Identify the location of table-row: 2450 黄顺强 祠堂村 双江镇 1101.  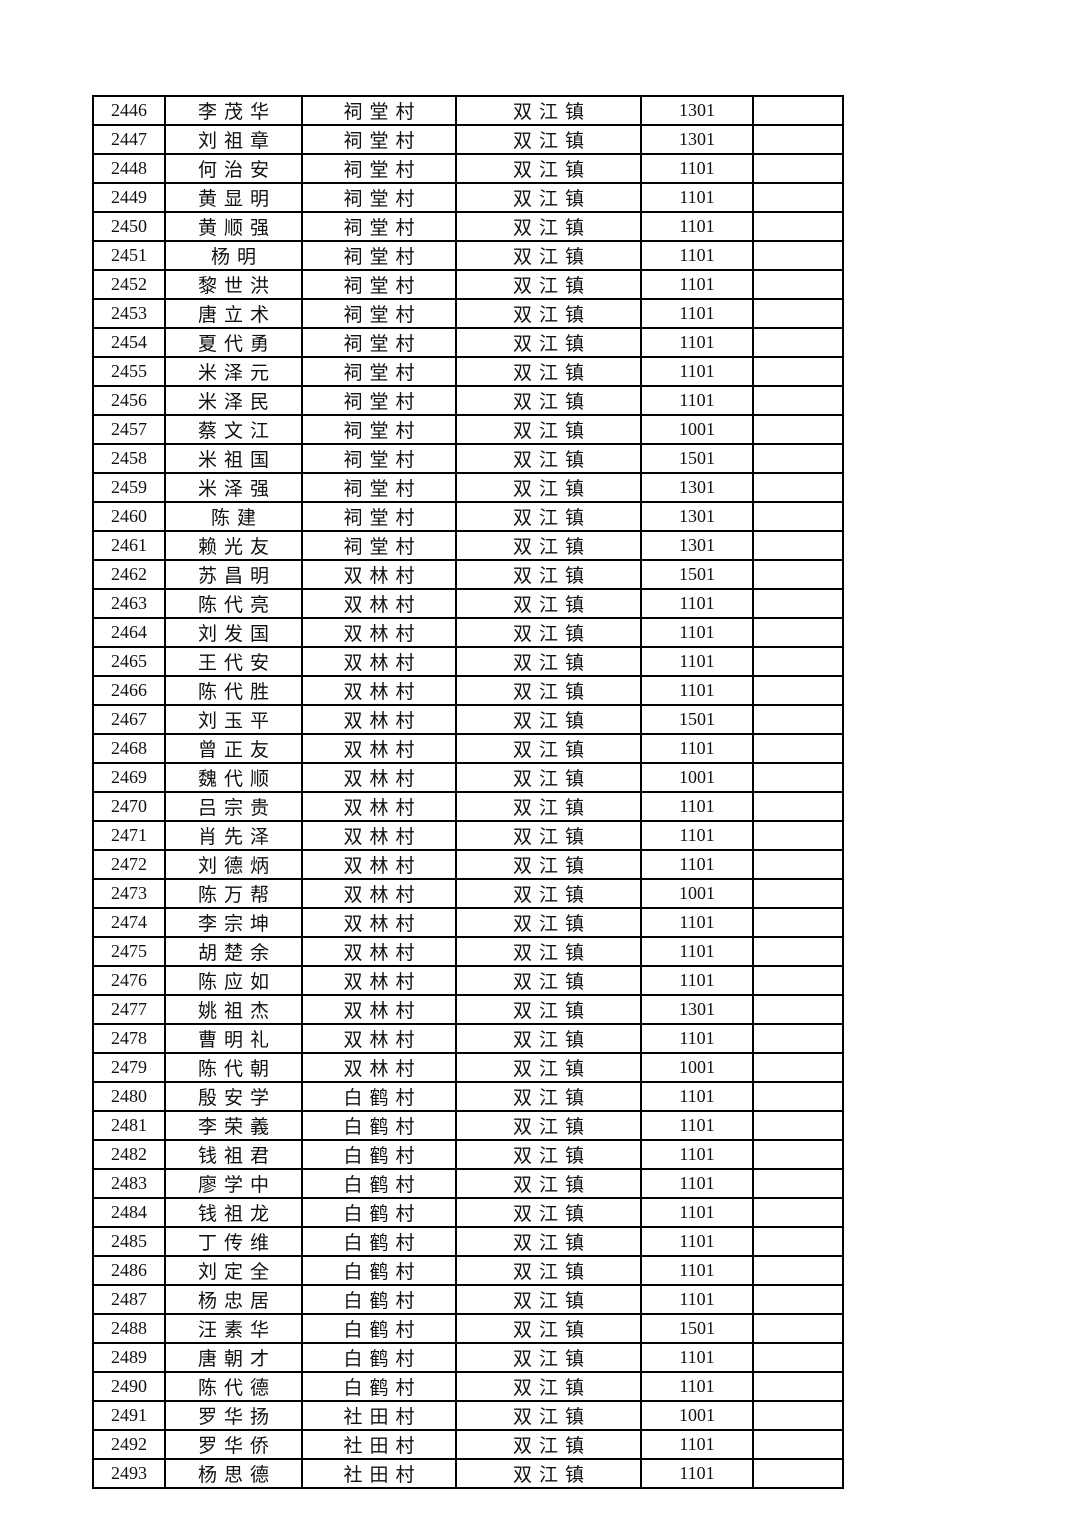
(468, 226).